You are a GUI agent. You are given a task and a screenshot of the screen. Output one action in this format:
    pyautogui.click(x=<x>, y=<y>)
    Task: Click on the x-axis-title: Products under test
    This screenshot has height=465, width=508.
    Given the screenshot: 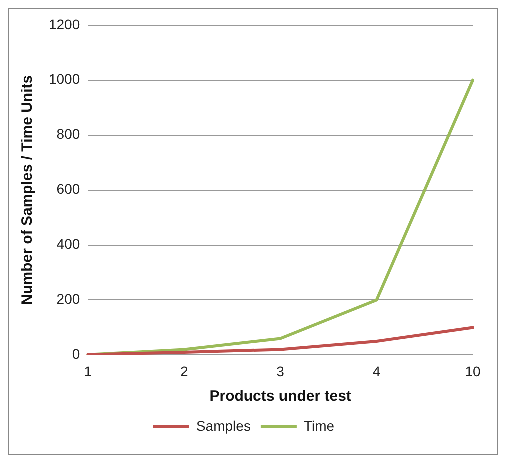 What is the action you would take?
    pyautogui.click(x=281, y=397)
    